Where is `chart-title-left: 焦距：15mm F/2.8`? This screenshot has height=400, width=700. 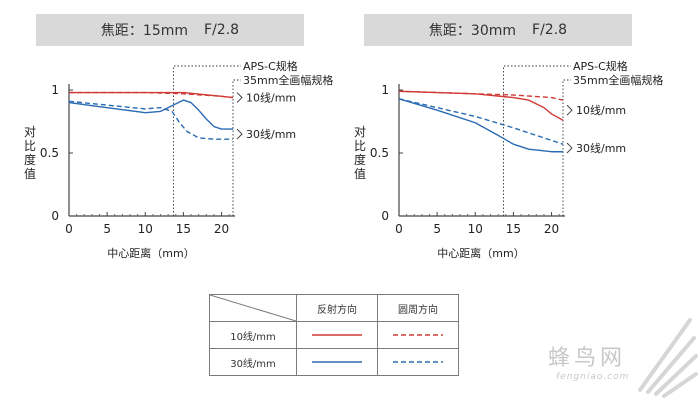 chart-title-left: 焦距：15mm F/2.8 is located at coordinates (170, 30).